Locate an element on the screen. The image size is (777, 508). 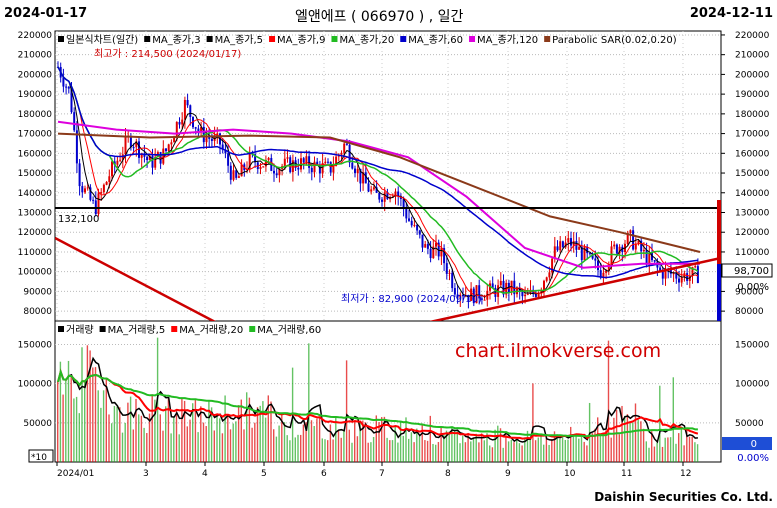
price-ytick-right: 140000 is located at coordinates (752, 194).